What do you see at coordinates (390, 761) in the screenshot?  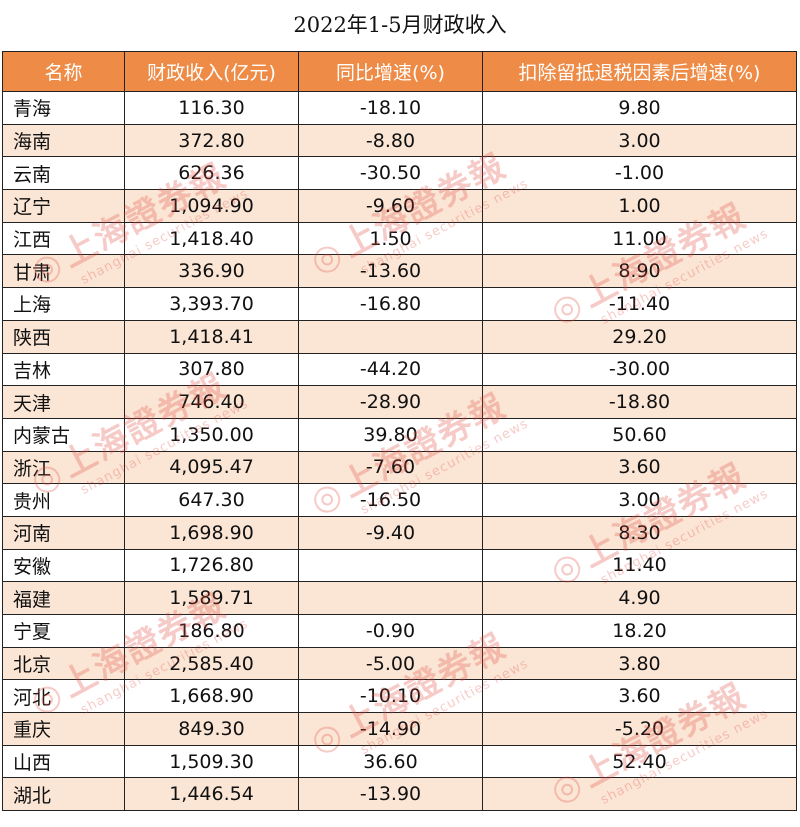 I see `cell-yoy-growth: 36.60` at bounding box center [390, 761].